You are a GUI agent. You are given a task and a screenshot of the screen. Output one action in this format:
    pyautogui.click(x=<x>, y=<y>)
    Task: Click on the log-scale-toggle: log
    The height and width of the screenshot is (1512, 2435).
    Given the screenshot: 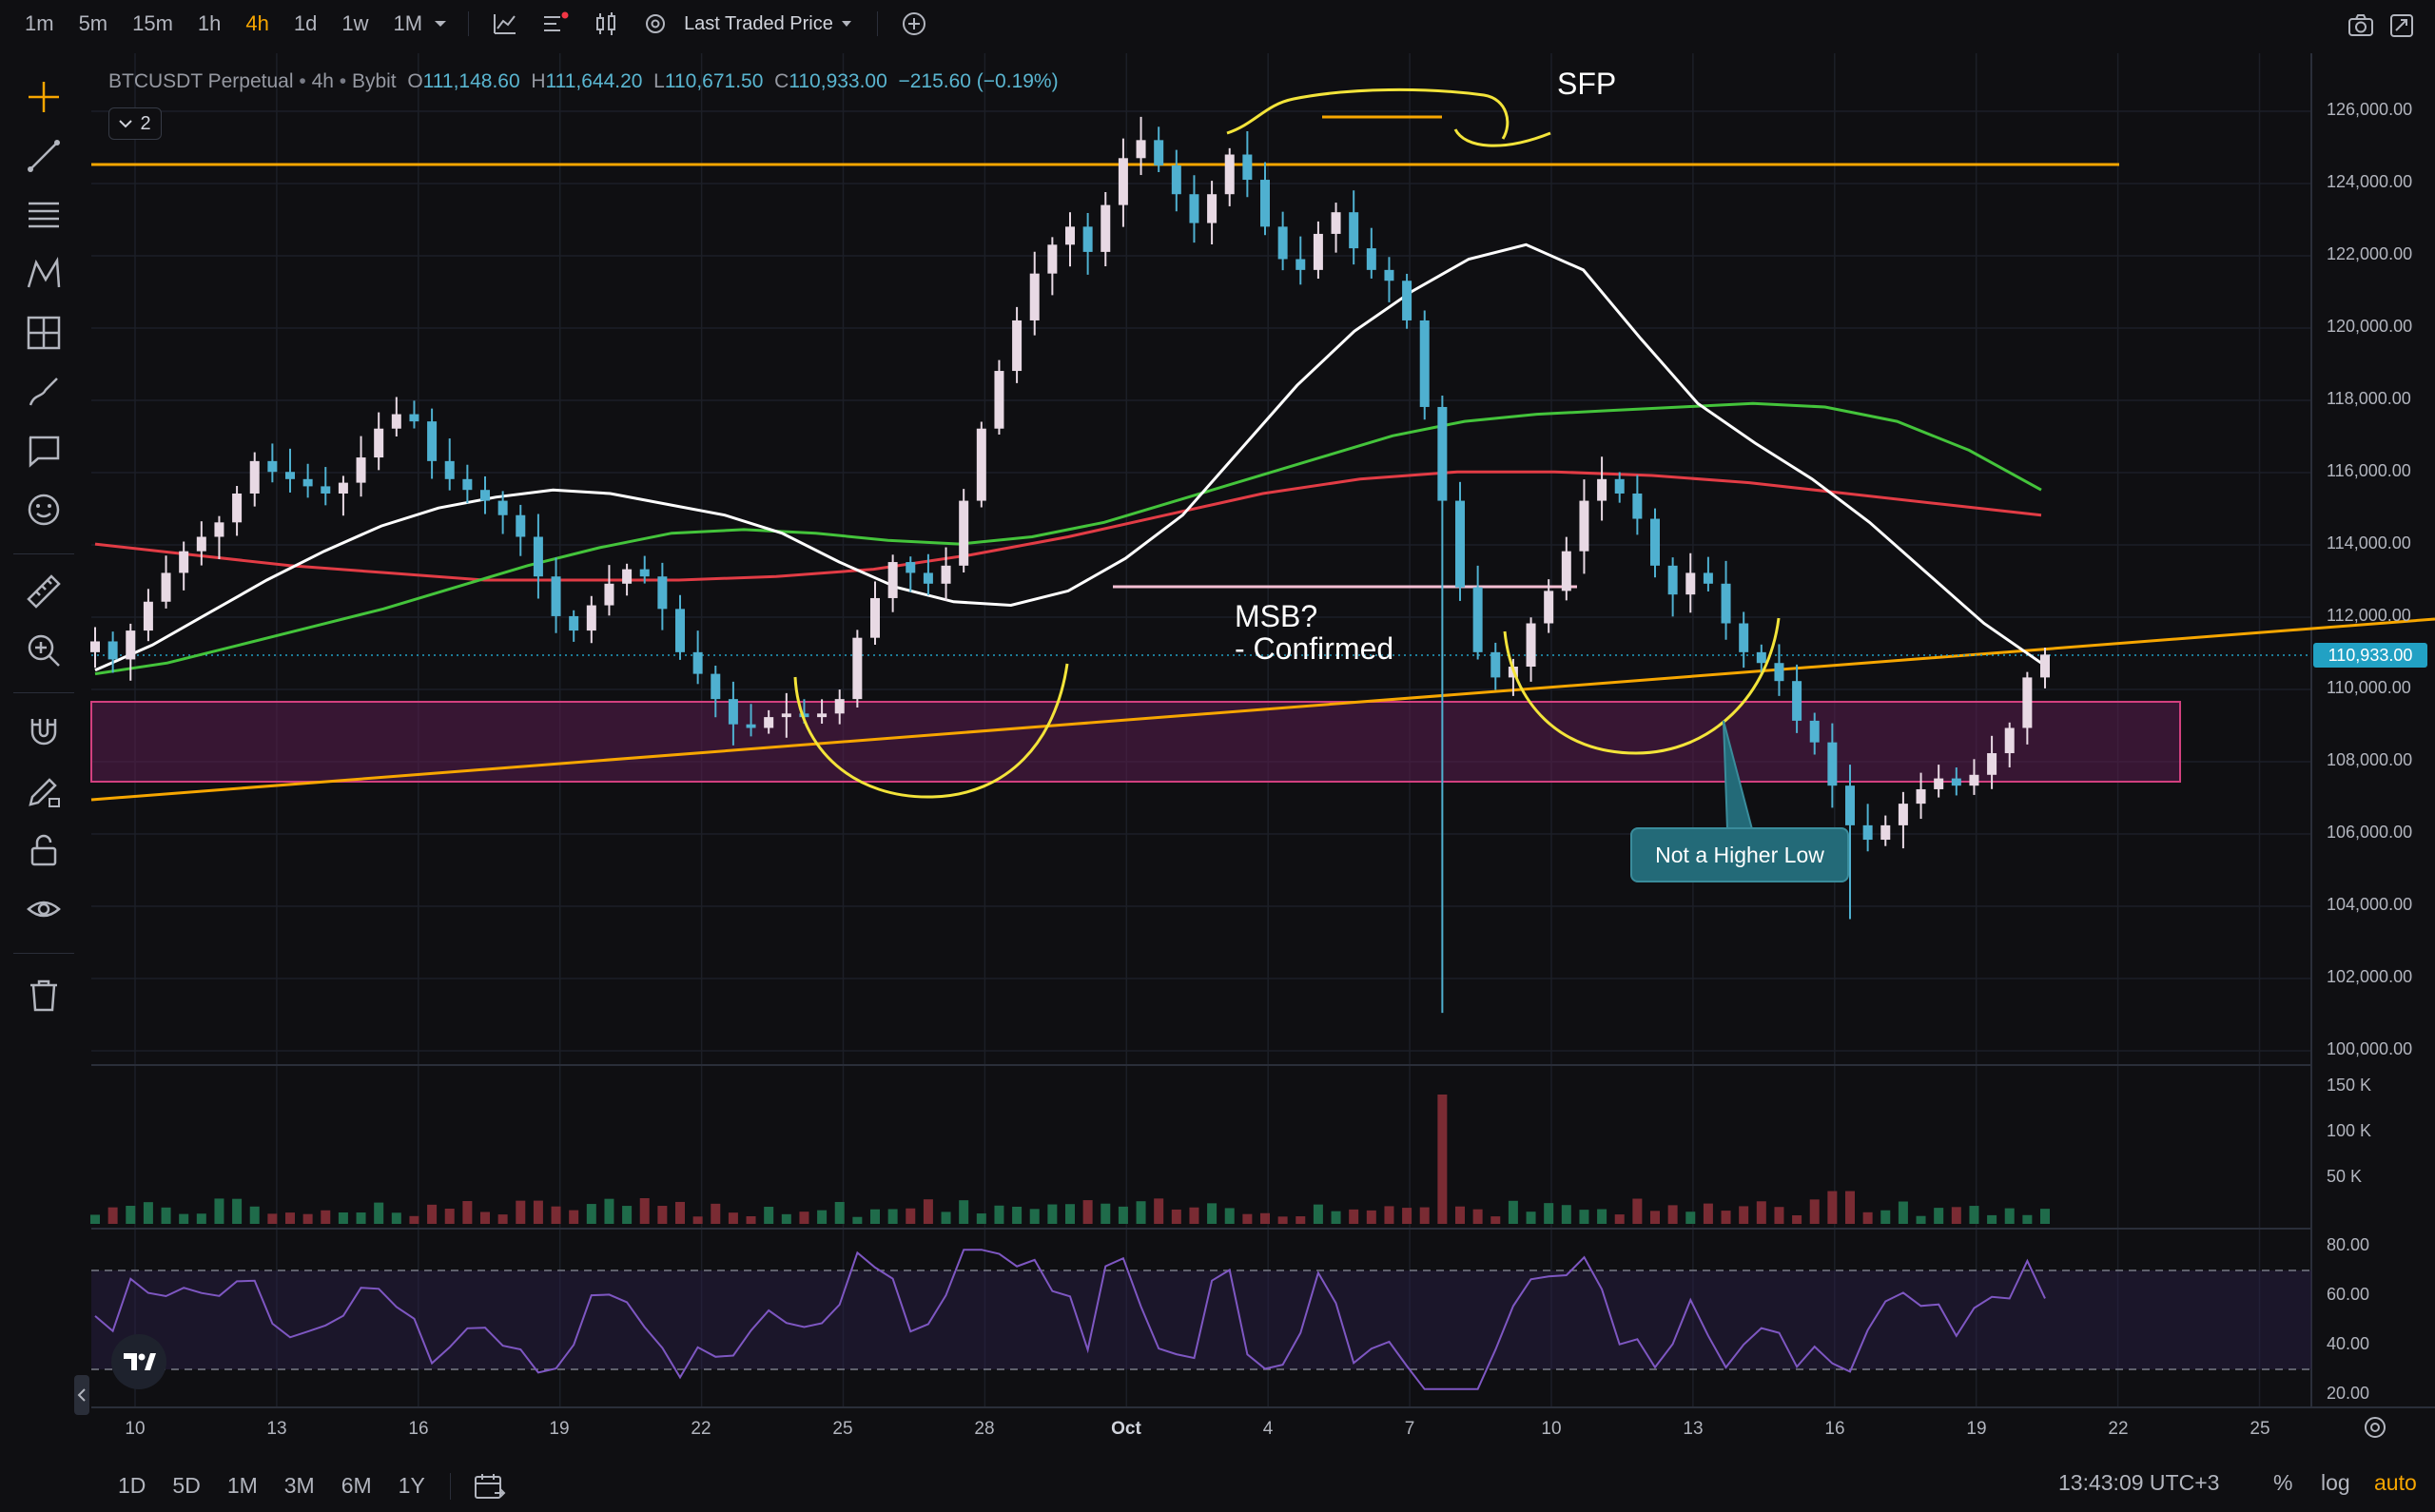 What is the action you would take?
    pyautogui.click(x=2335, y=1482)
    